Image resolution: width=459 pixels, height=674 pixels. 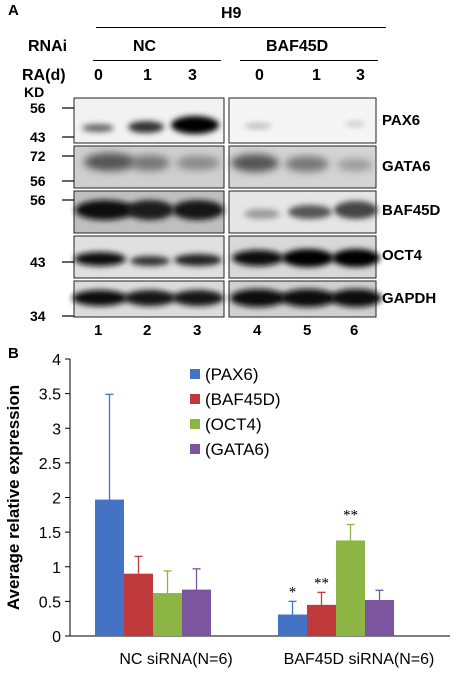 What do you see at coordinates (44, 75) in the screenshot?
I see `ra-days-label: RA(d)` at bounding box center [44, 75].